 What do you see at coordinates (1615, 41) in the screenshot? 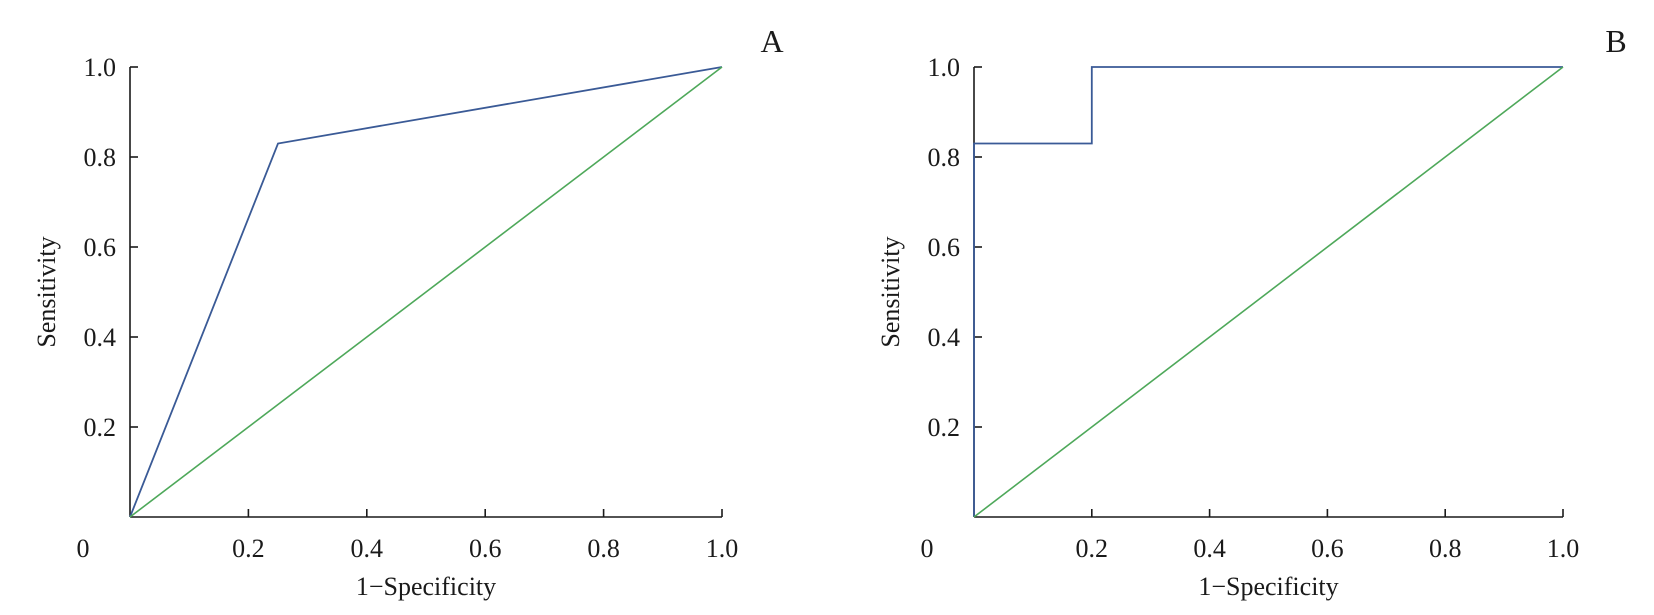
I see `panel-label-b: B` at bounding box center [1615, 41].